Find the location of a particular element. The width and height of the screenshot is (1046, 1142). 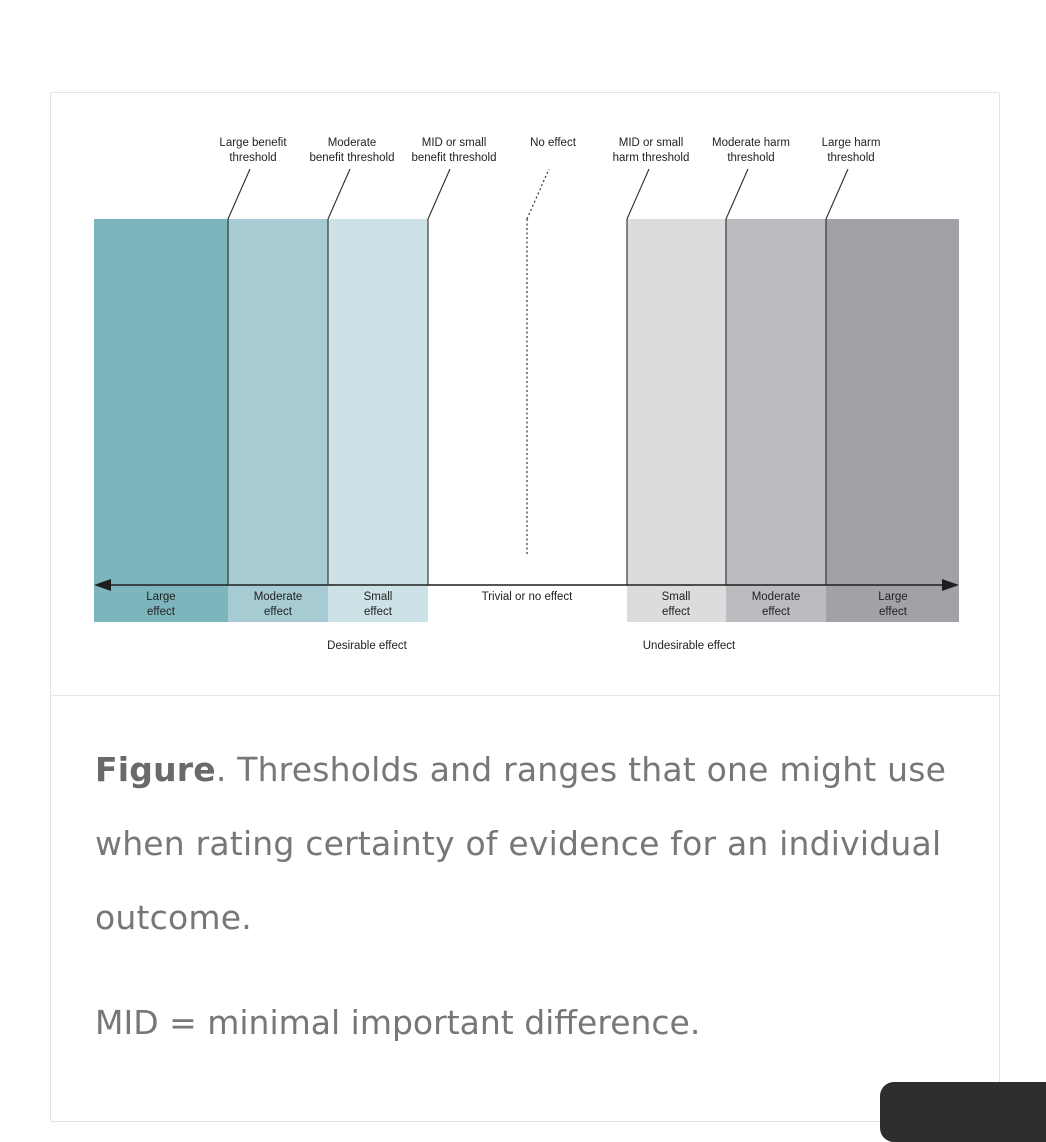

large-benefit-label: Large benefit threshold is located at coordinates (253, 150).